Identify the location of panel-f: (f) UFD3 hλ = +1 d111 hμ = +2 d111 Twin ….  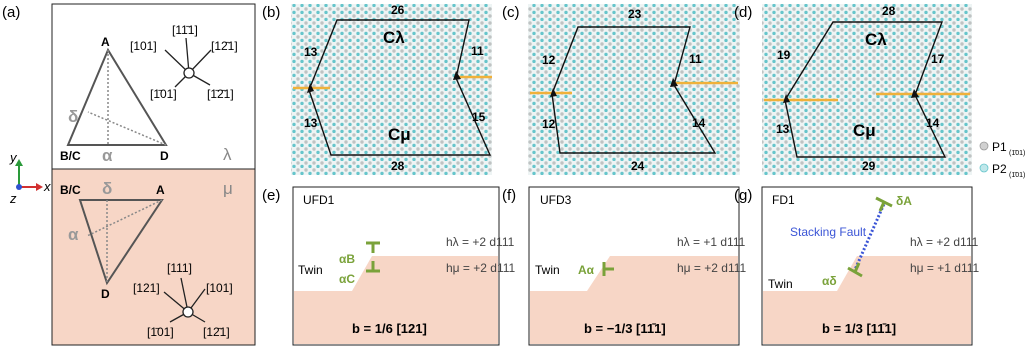
(624, 266).